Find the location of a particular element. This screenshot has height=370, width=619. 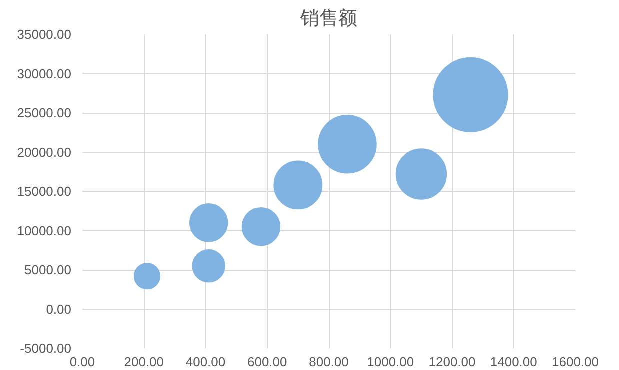

y-tick-label: 25000.00 is located at coordinates (44, 113).